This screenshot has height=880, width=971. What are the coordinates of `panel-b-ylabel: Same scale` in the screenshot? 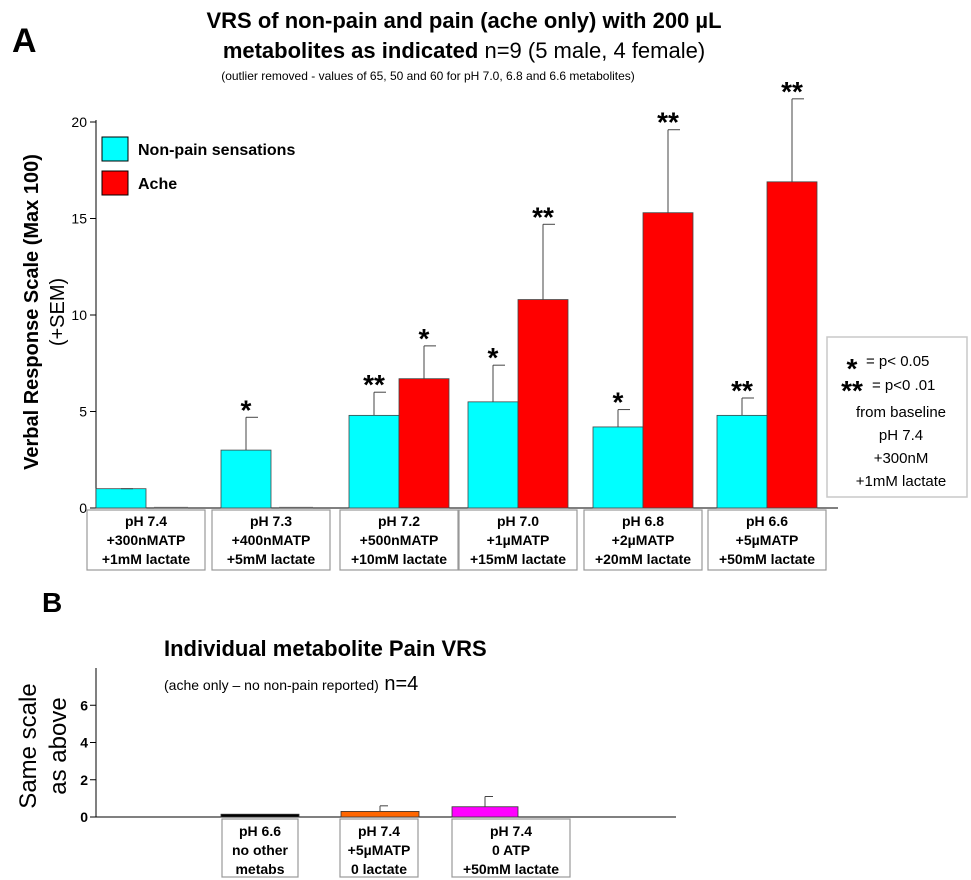 It's located at (28, 745).